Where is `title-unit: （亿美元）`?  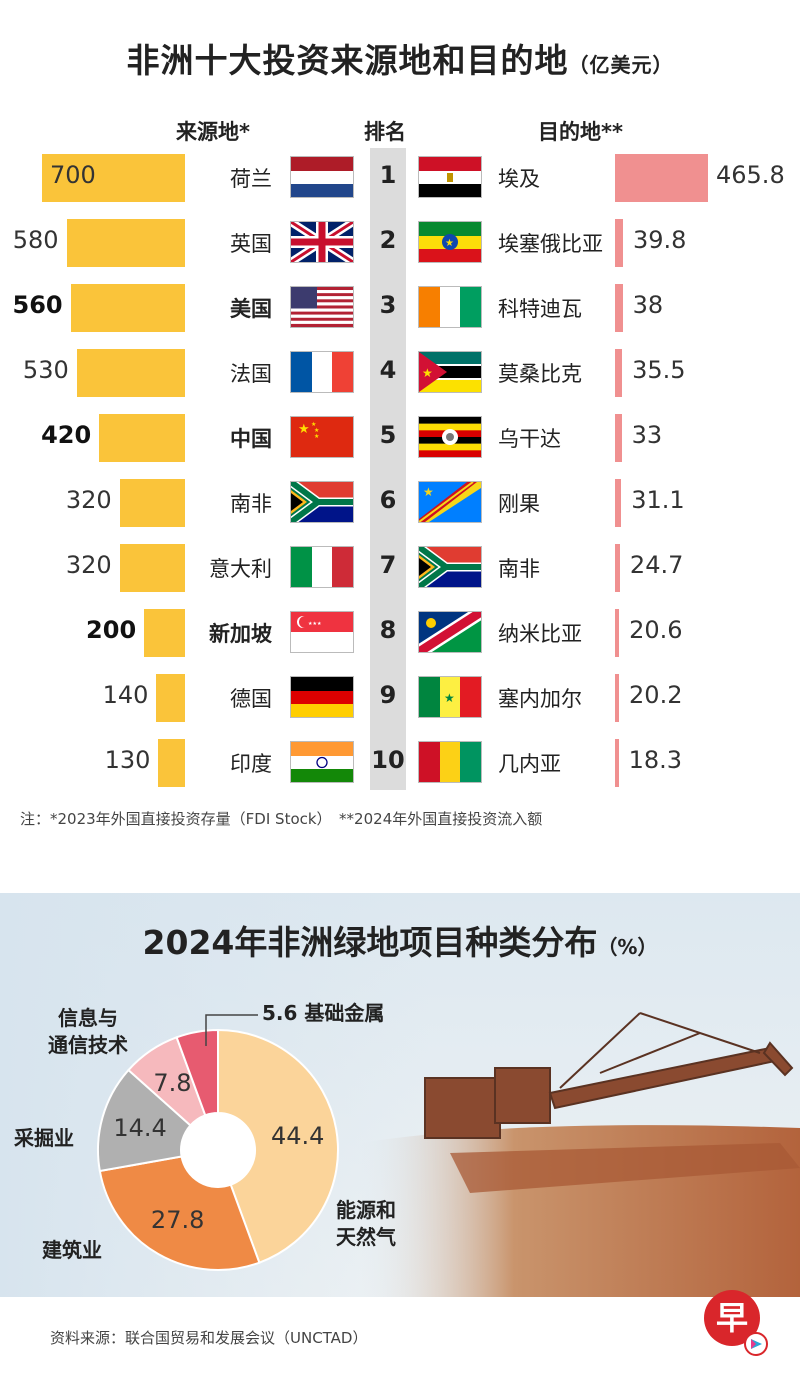 title-unit: （亿美元） is located at coordinates (621, 65).